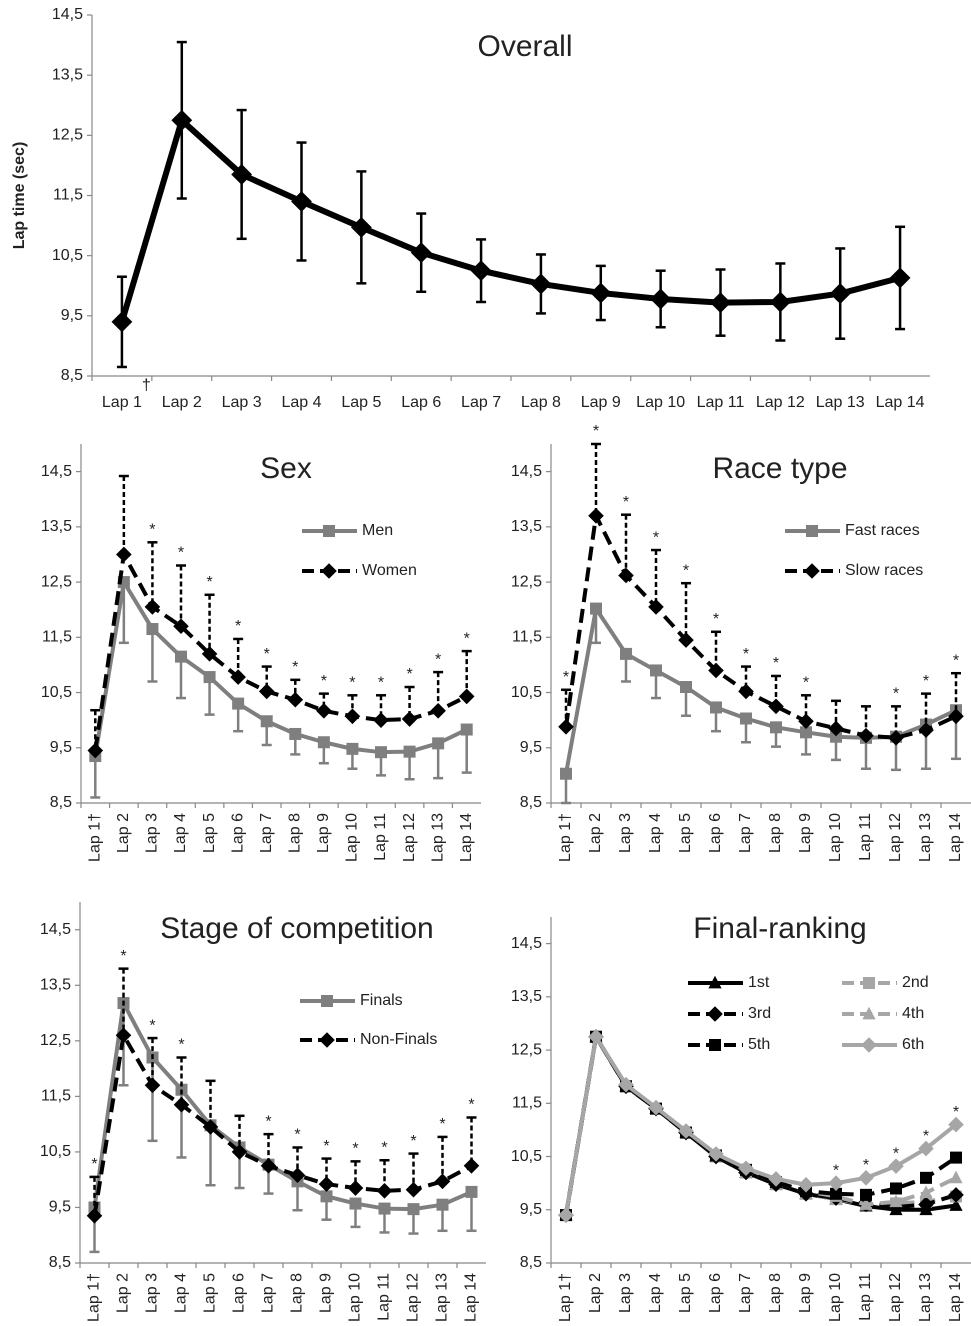 The height and width of the screenshot is (1326, 971). What do you see at coordinates (883, 1044) in the screenshot?
I see `legend-entry: 6th` at bounding box center [883, 1044].